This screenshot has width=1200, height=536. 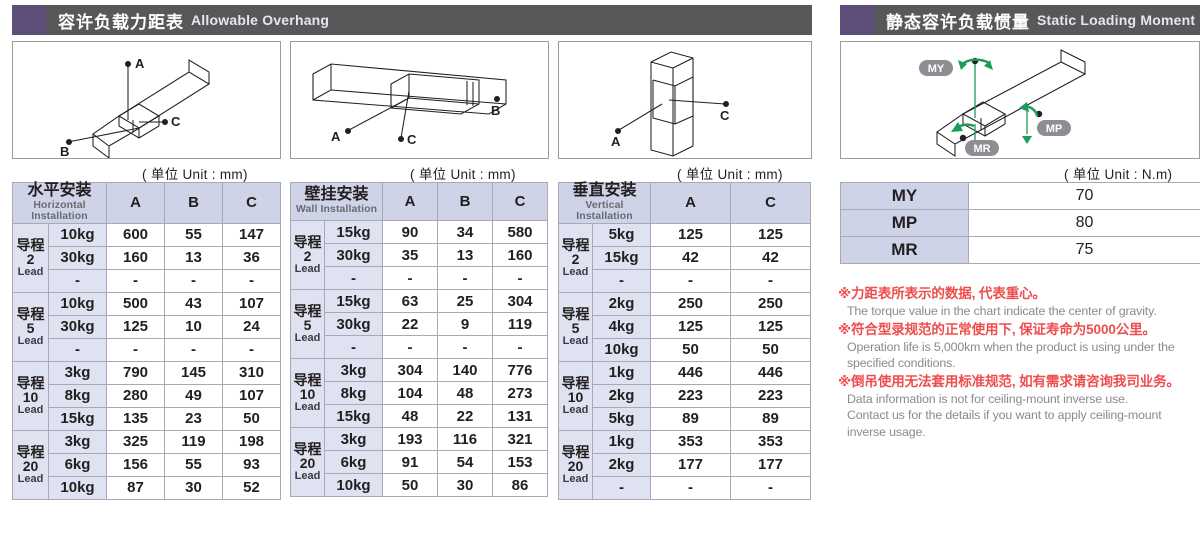 What do you see at coordinates (353, 301) in the screenshot?
I see `load-value-cell: 15kg` at bounding box center [353, 301].